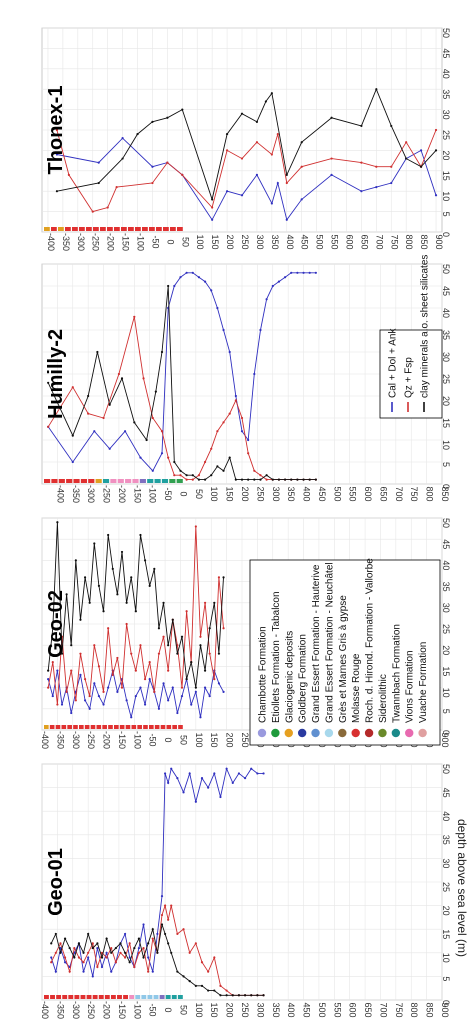  Describe the element at coordinates (199, 494) in the screenshot. I see `depth-tick-label: 50` at that location.